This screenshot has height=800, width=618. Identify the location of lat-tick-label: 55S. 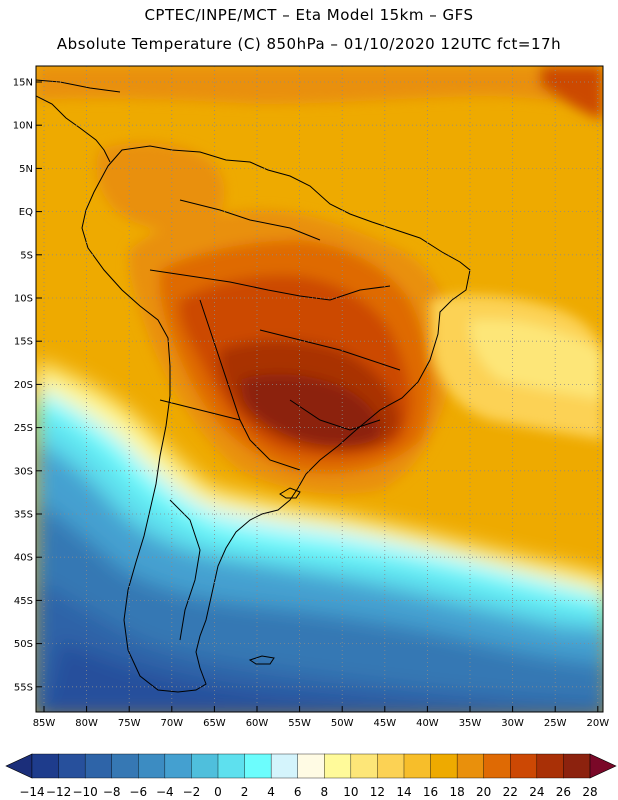
(23, 687).